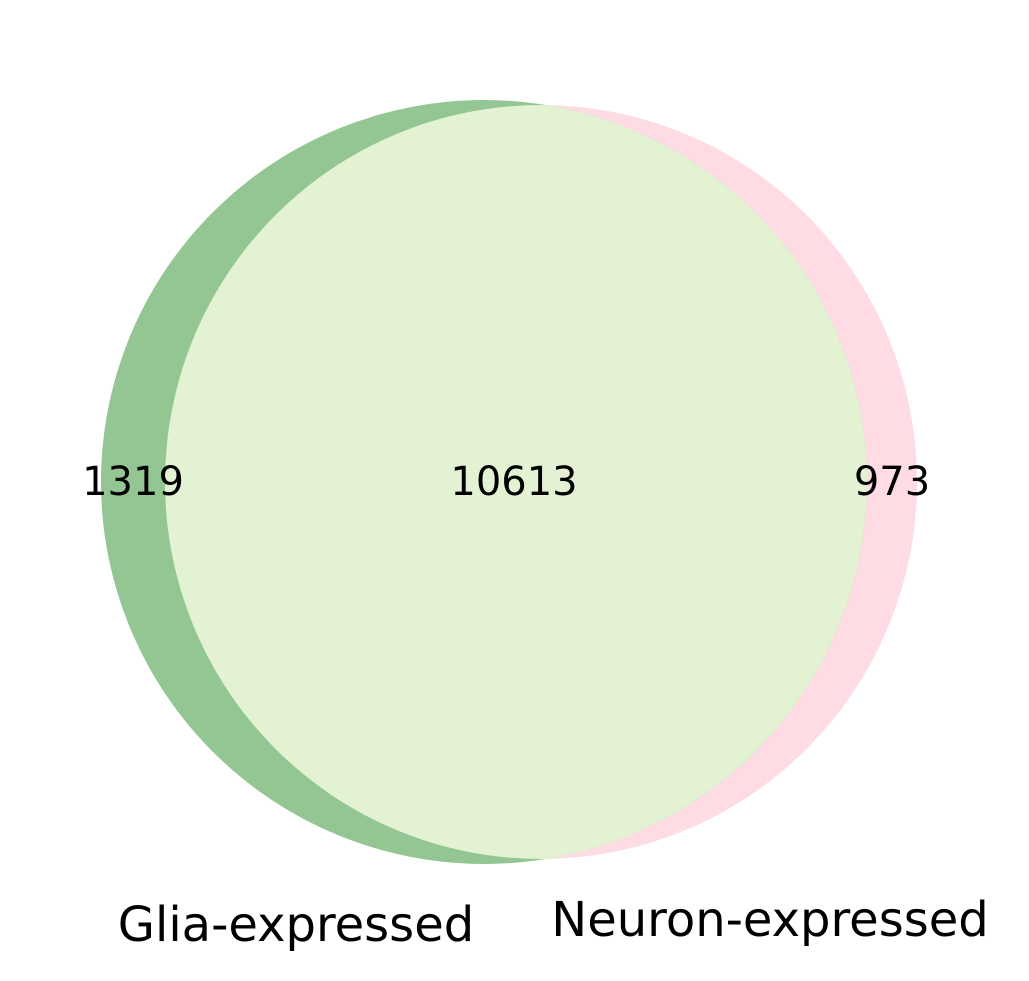 This screenshot has width=1029, height=981. I want to click on intersection-count: 10613, so click(513, 482).